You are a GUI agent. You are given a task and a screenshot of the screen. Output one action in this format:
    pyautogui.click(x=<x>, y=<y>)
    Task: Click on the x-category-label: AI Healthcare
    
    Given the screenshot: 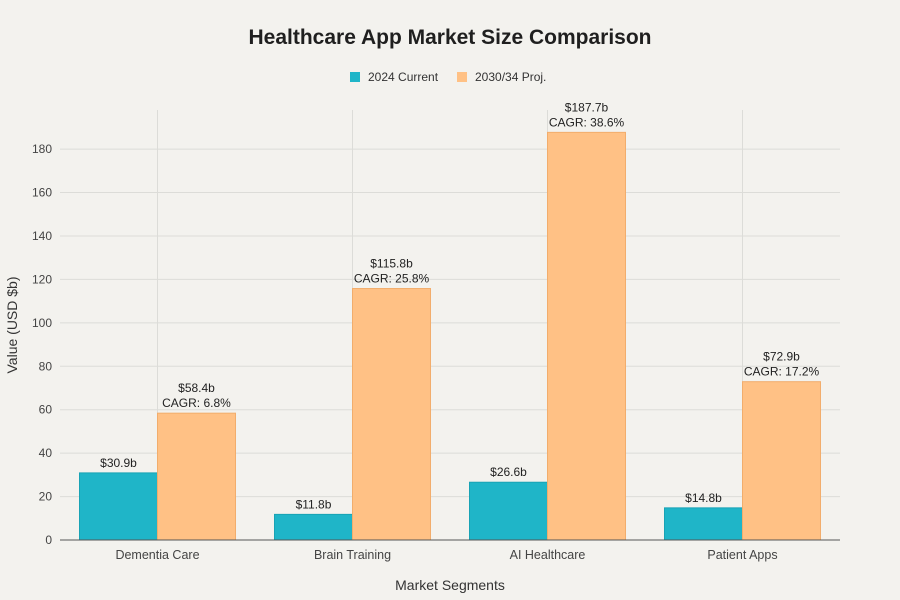 What is the action you would take?
    pyautogui.click(x=548, y=555)
    